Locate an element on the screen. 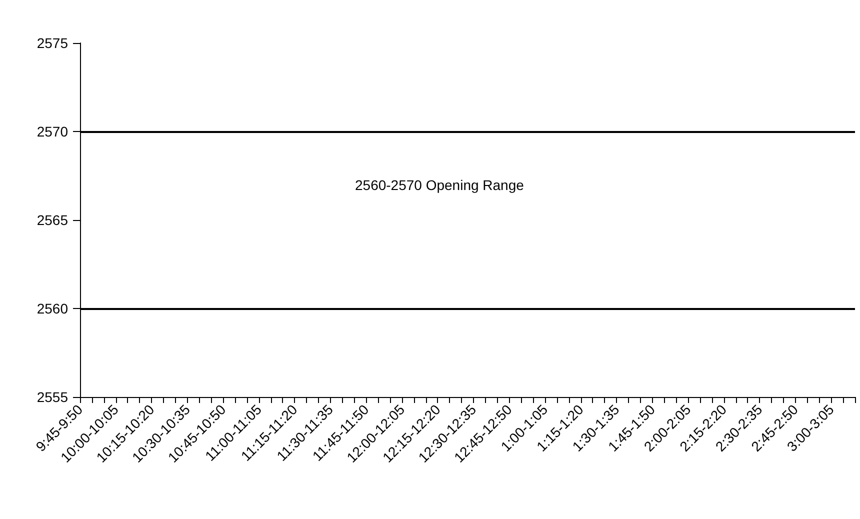  annotation: 2560-2570 Opening Range is located at coordinates (439, 185).